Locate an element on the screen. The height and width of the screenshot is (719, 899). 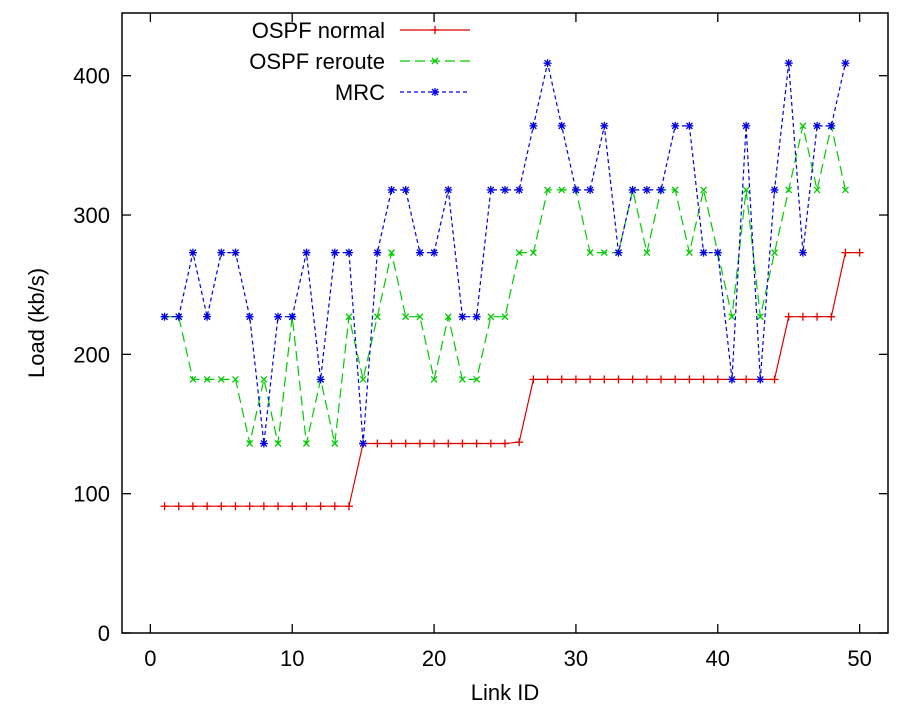
legend-label: OSPF reroute is located at coordinates (317, 61).